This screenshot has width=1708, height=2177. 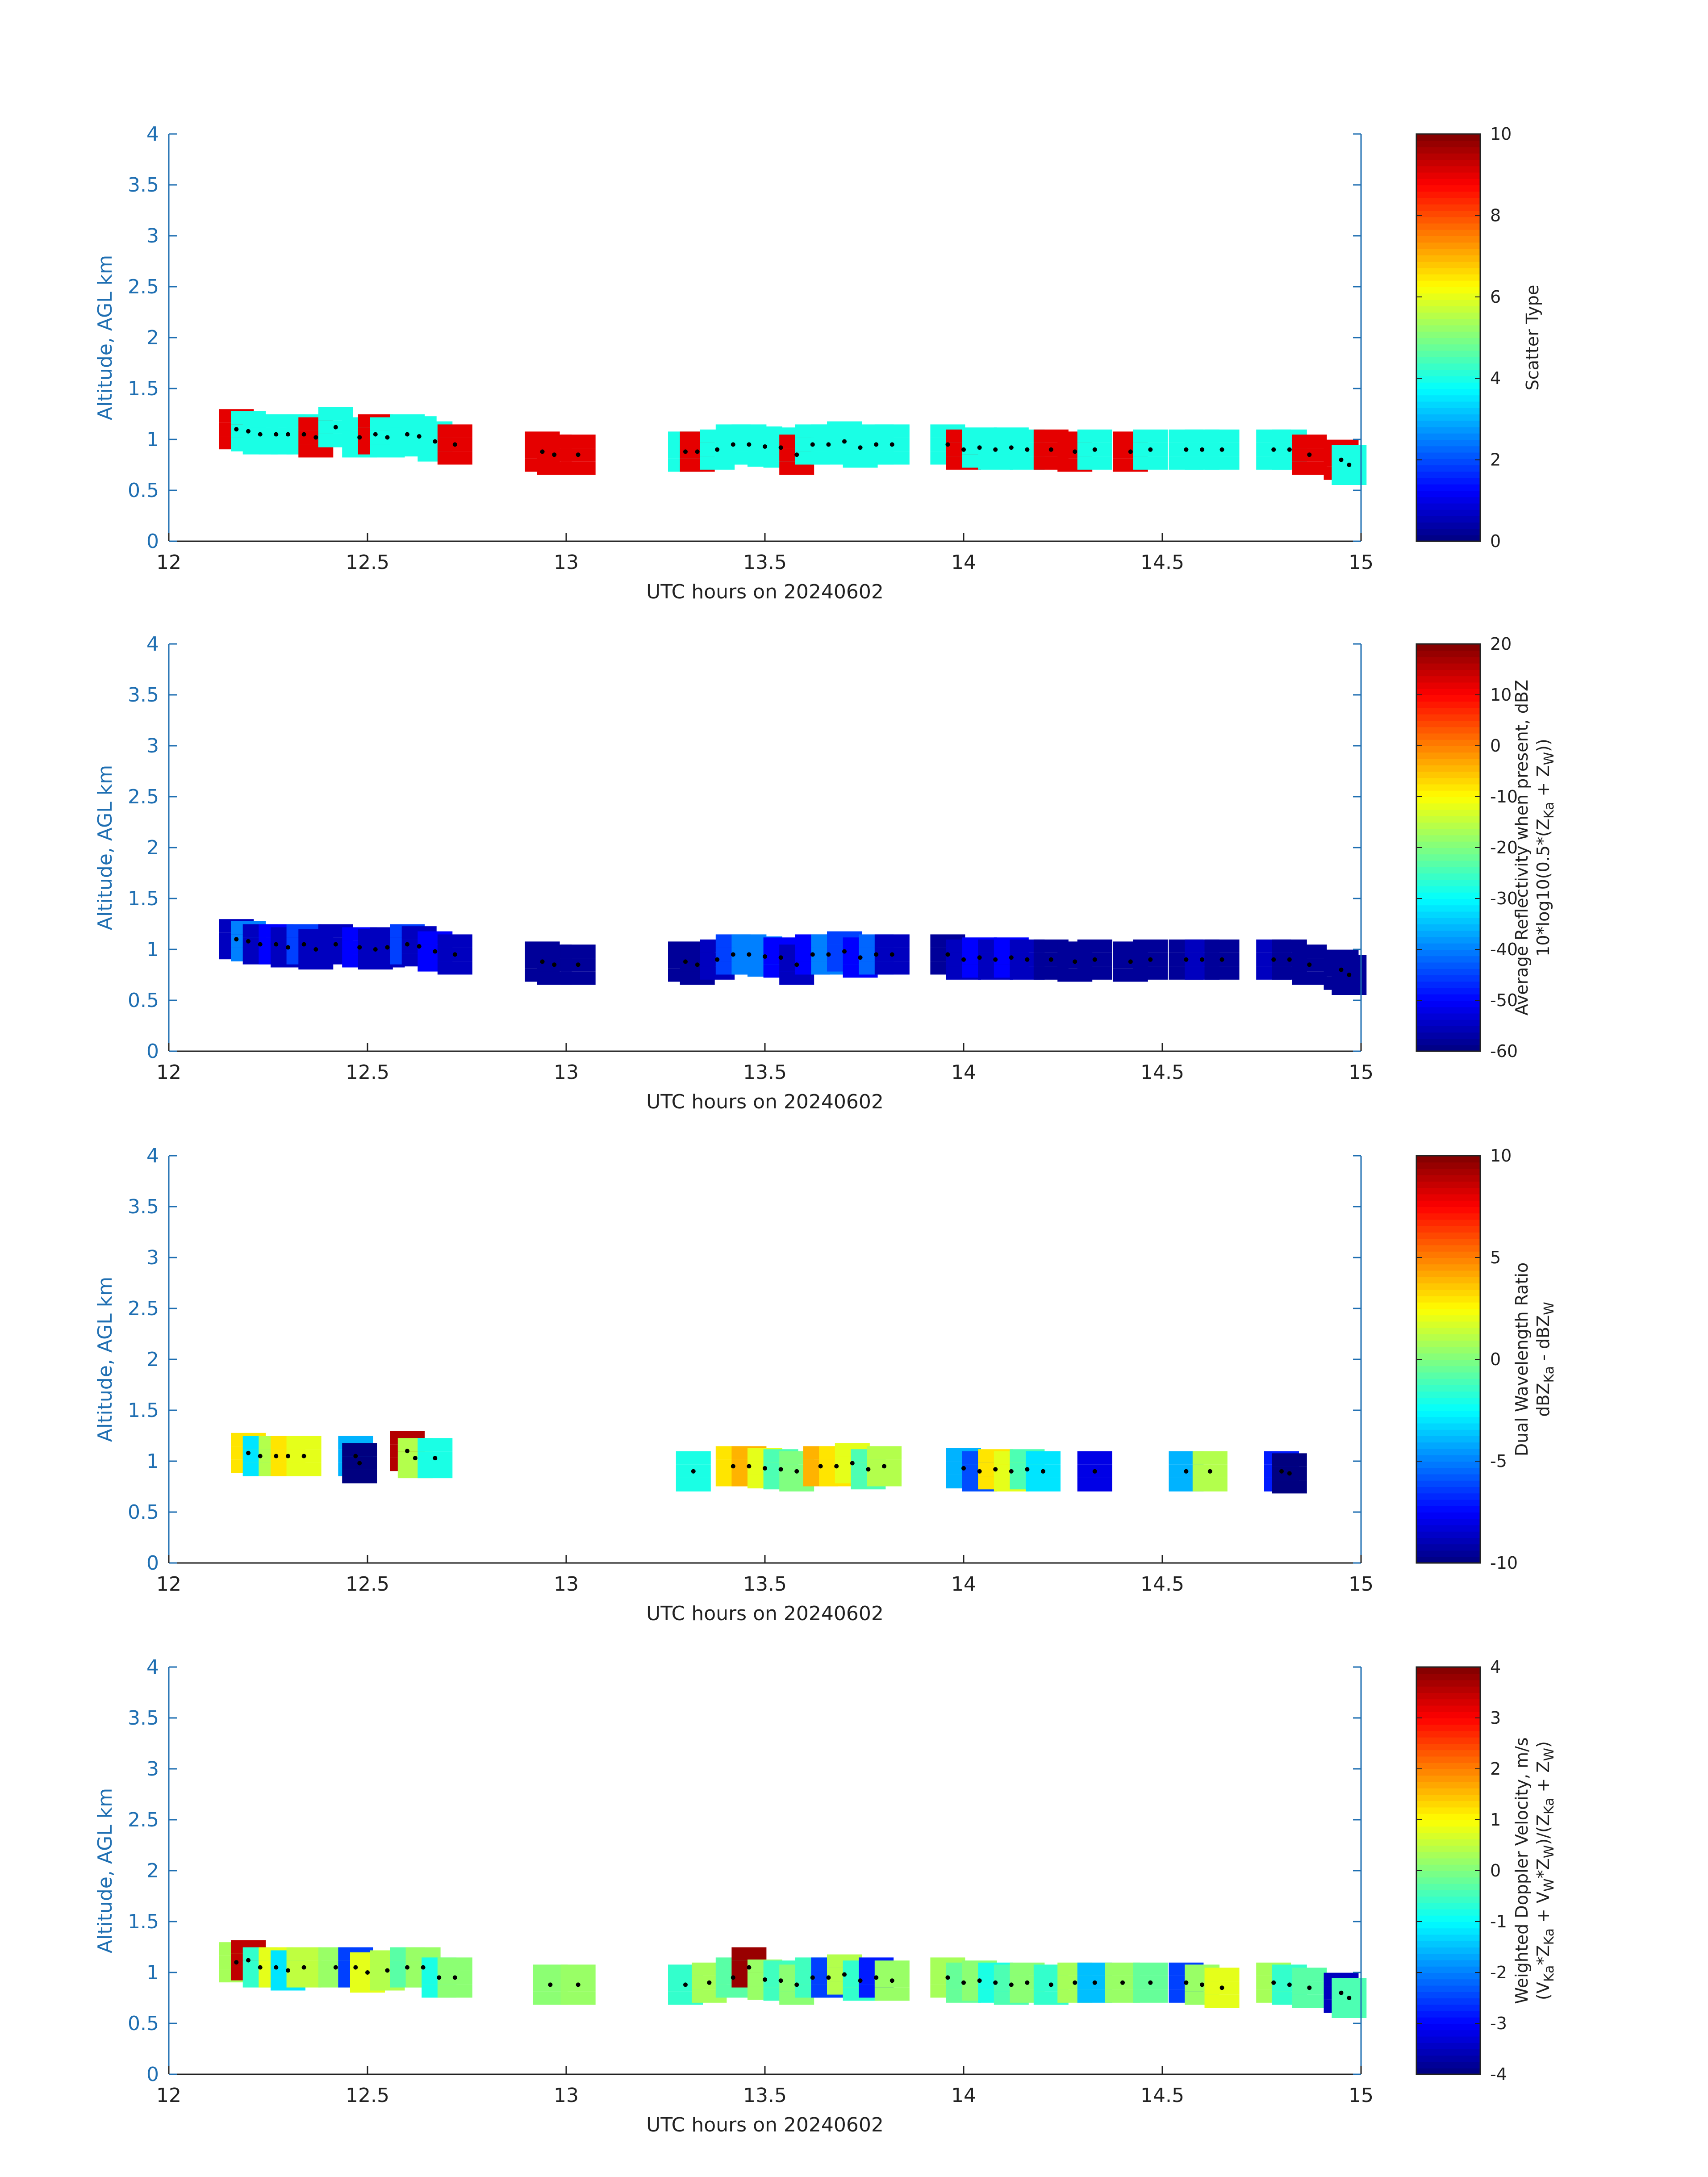 What do you see at coordinates (143, 388) in the screenshot?
I see `y-tick-label: 1.5` at bounding box center [143, 388].